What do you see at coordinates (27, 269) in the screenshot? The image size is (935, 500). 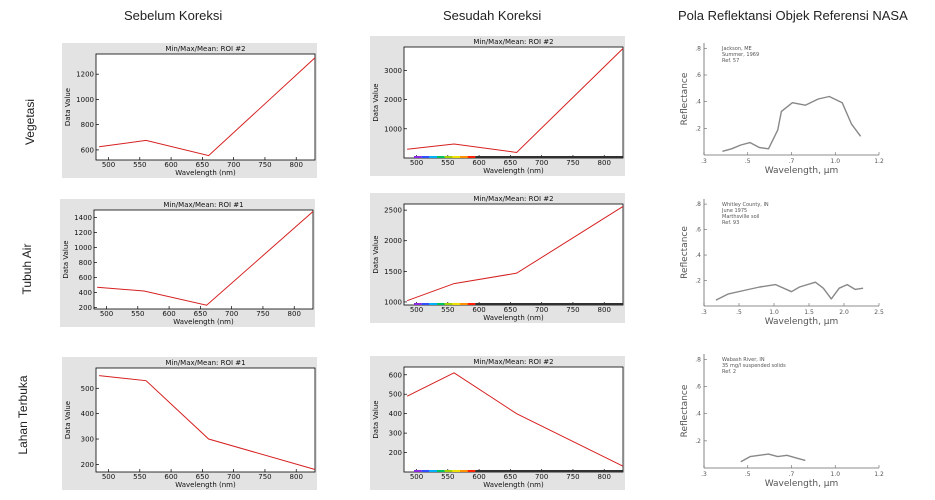 I see `row-label-water: Tubuh Air` at bounding box center [27, 269].